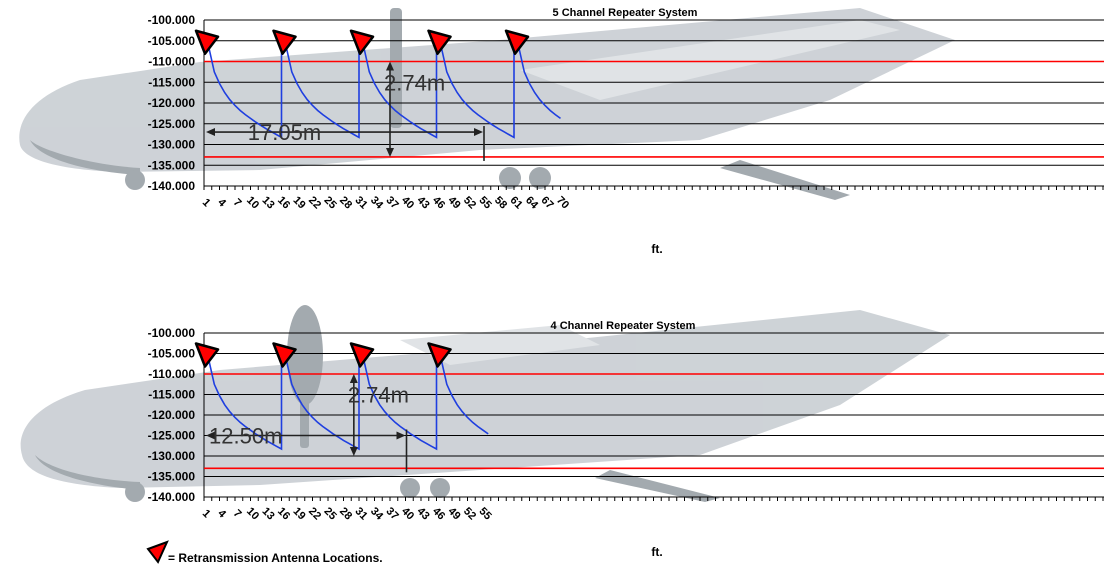 Image resolution: width=1106 pixels, height=573 pixels. Describe the element at coordinates (275, 558) in the screenshot. I see `legend-text: = Retransmission Antenna Locations.` at that location.